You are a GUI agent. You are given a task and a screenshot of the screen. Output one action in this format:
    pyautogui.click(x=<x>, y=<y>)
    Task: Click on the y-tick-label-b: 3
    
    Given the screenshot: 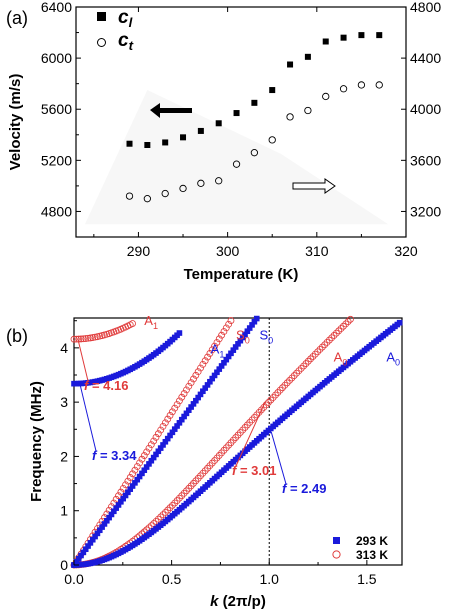 What is the action you would take?
    pyautogui.click(x=64, y=402)
    